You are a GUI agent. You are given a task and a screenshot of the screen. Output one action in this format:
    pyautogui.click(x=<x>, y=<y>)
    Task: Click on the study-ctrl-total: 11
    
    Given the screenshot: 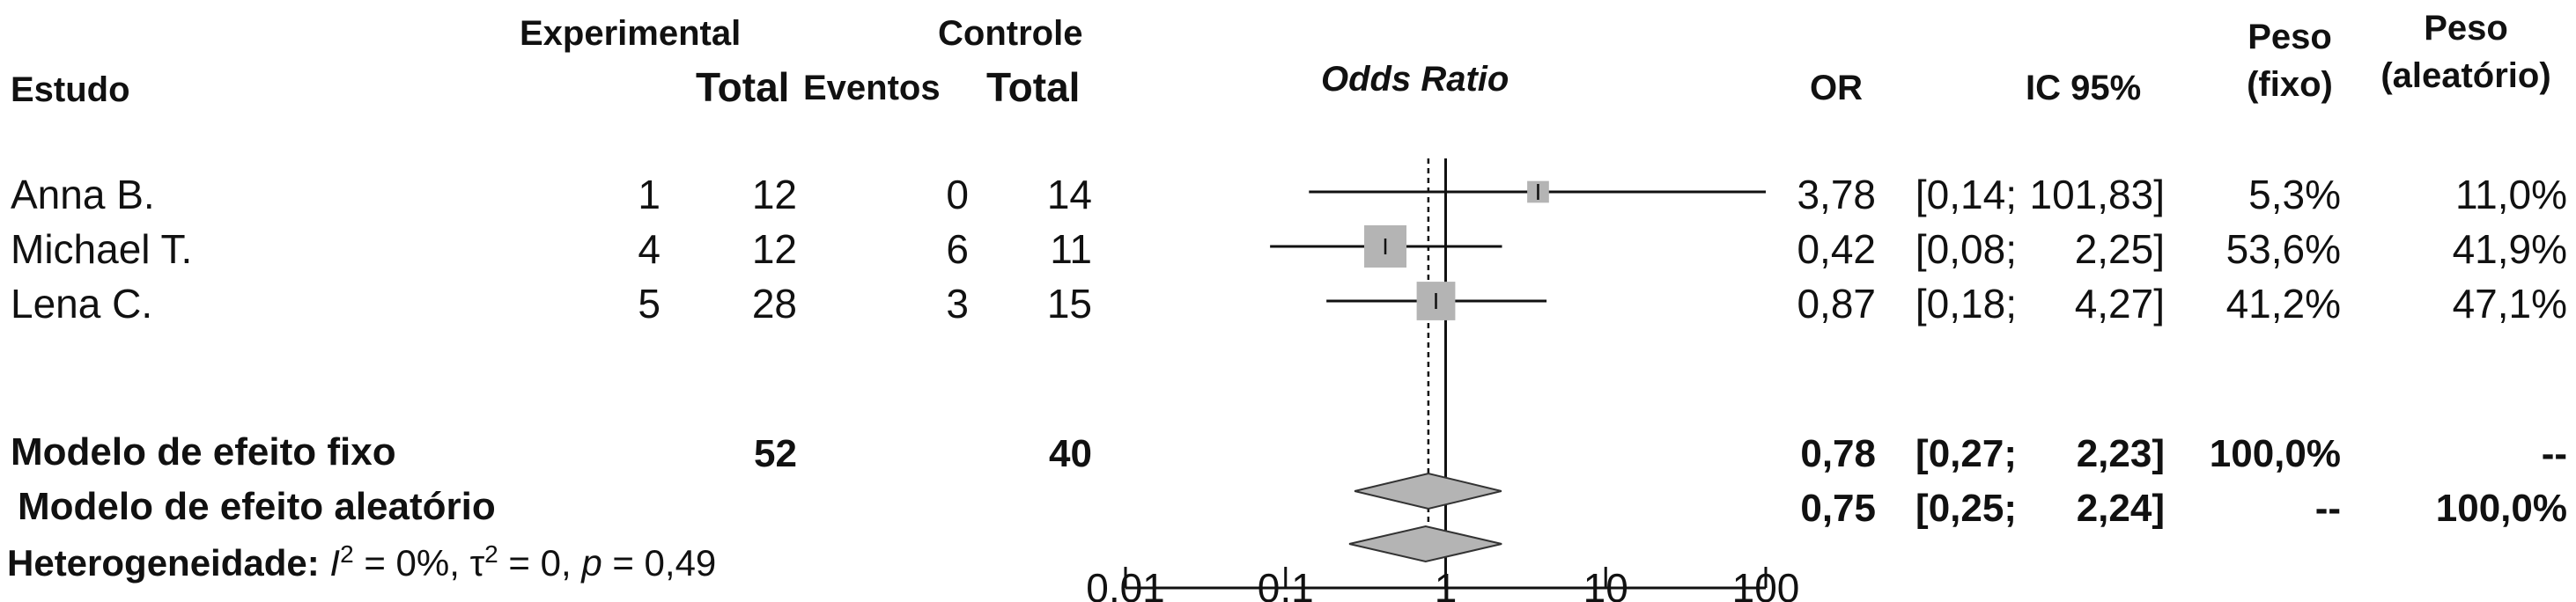 What is the action you would take?
    pyautogui.click(x=1071, y=249)
    